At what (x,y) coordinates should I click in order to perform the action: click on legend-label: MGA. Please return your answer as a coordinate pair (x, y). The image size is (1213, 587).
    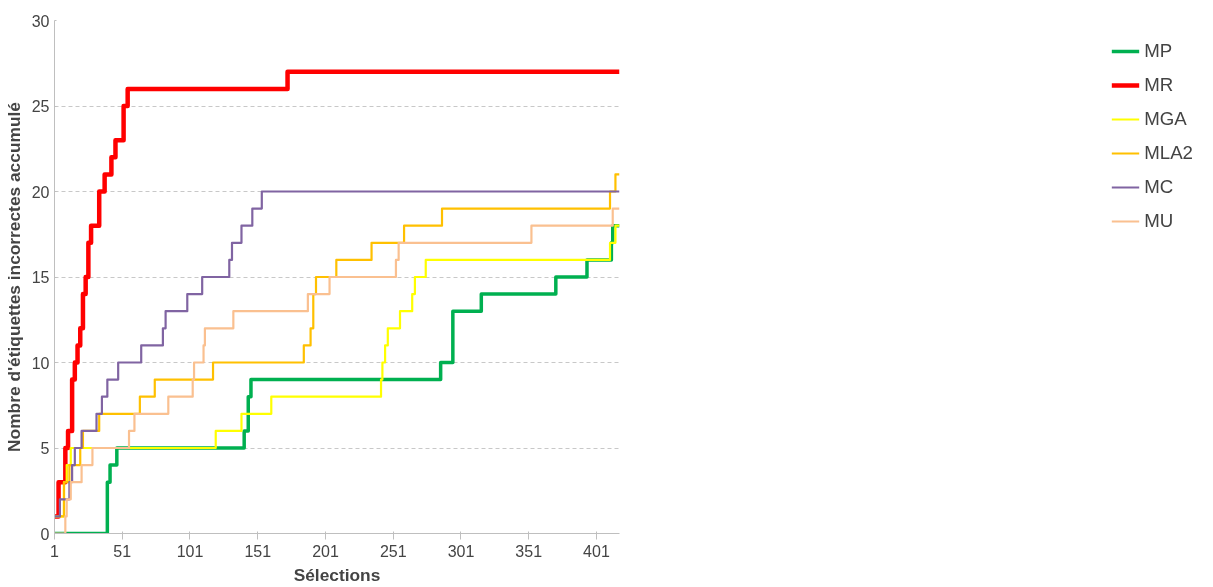
    Looking at the image, I should click on (1165, 119).